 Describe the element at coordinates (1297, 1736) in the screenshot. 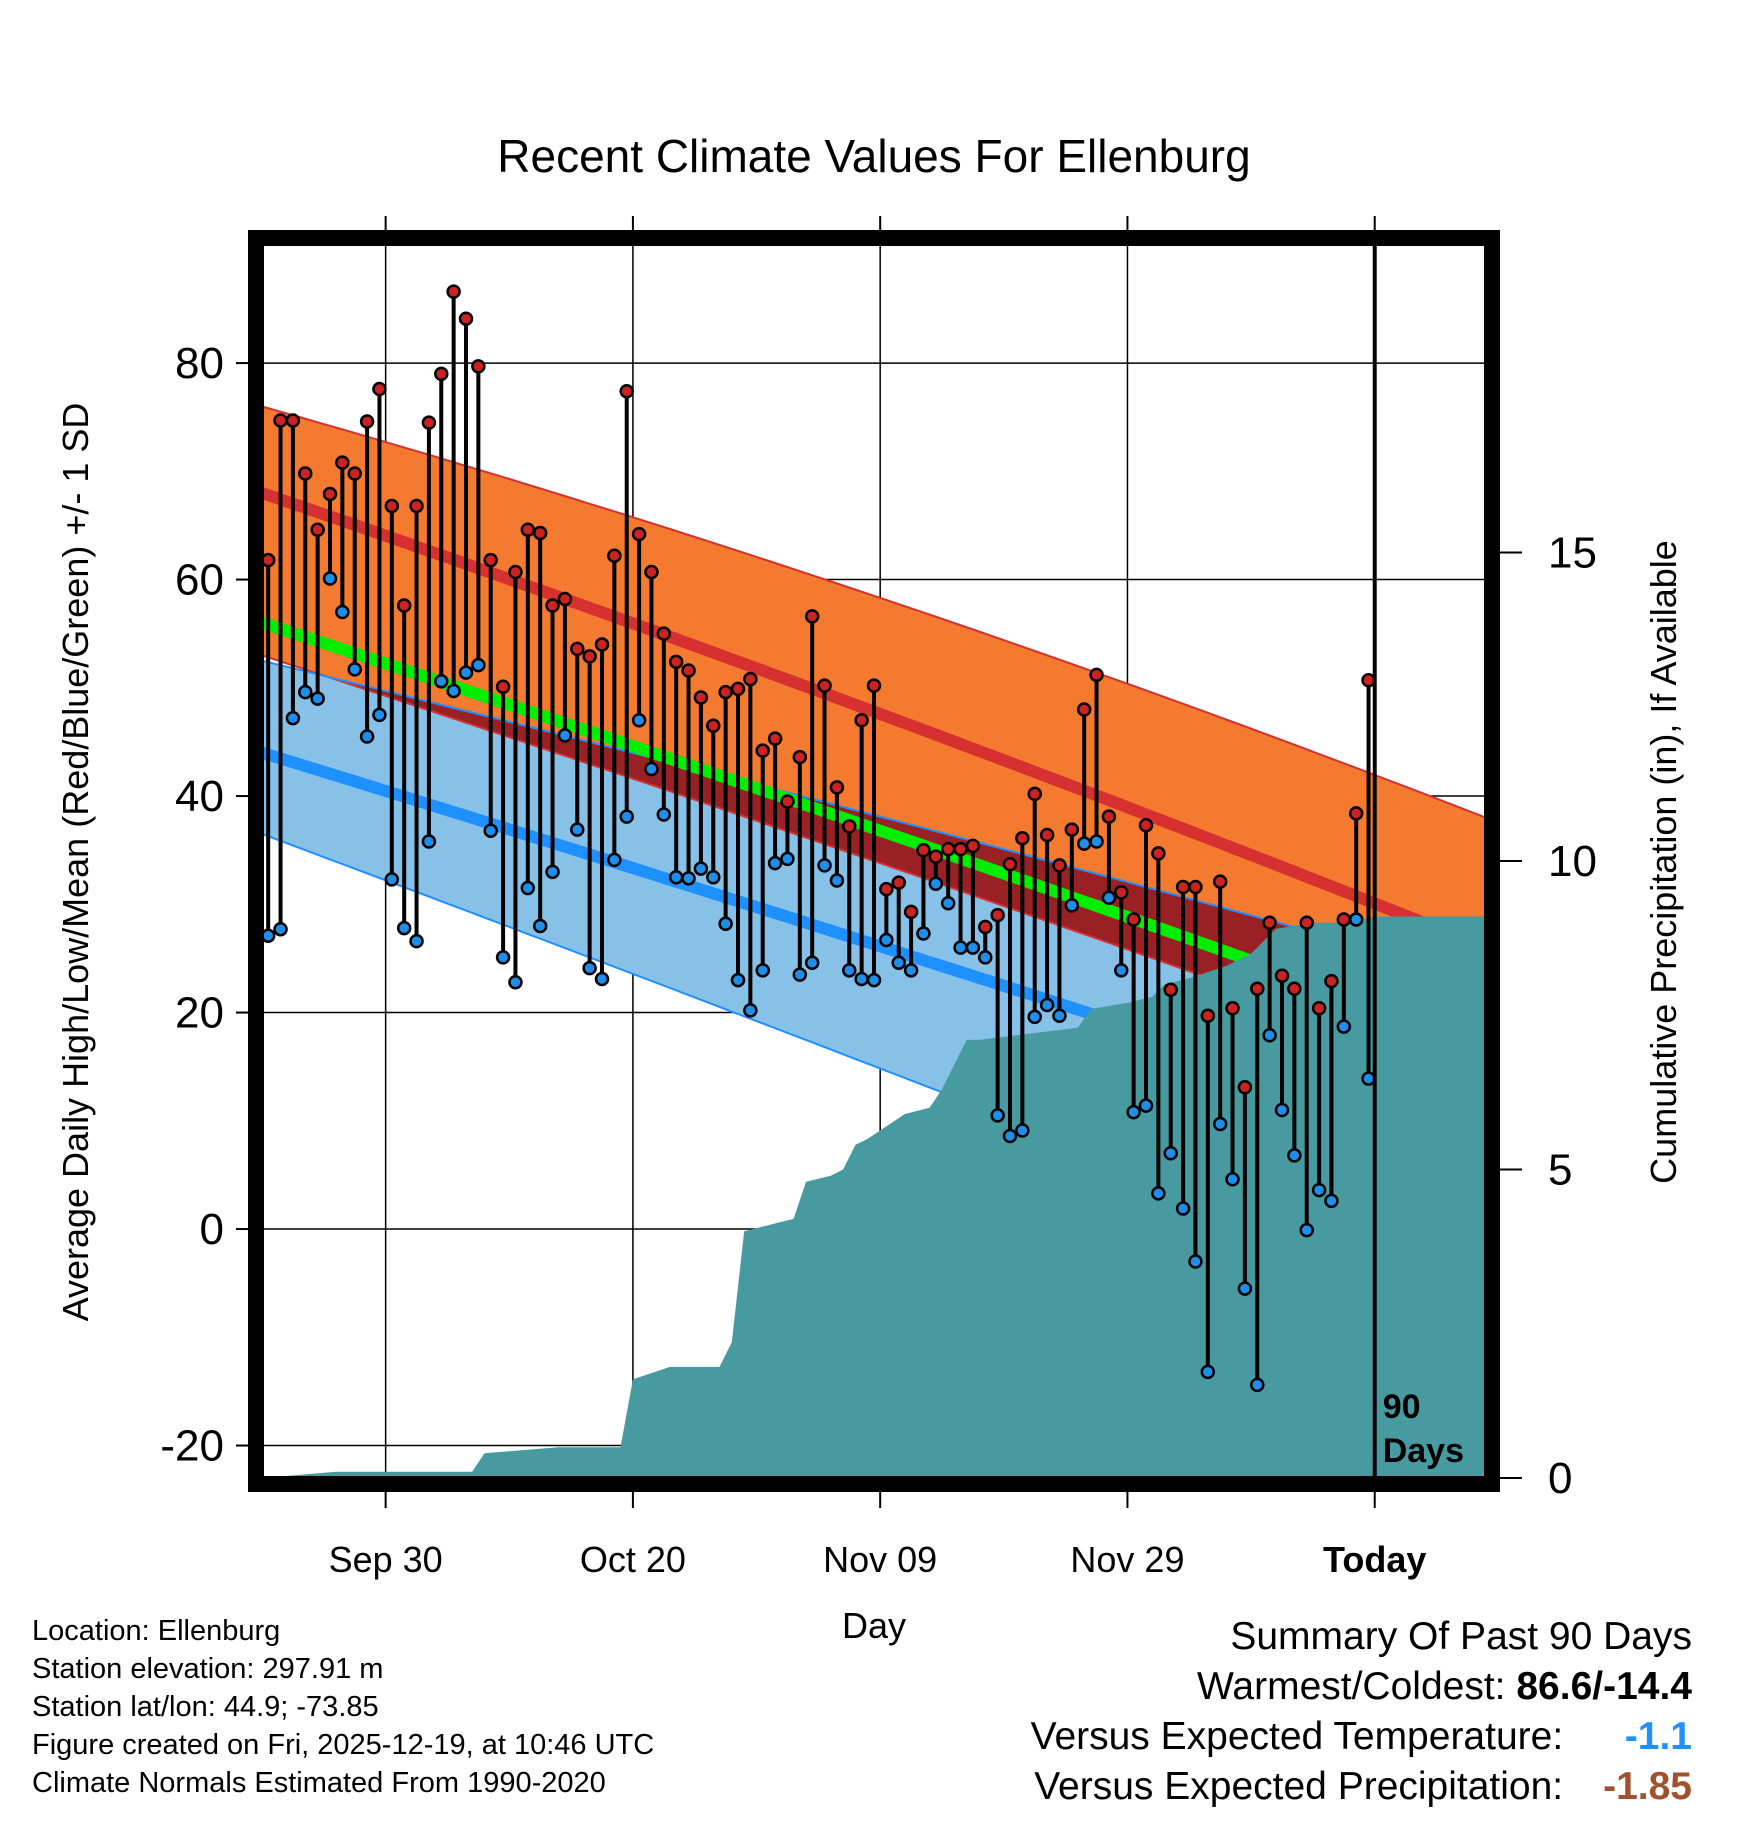

I see `temp-label: Versus Expected Temperature:` at that location.